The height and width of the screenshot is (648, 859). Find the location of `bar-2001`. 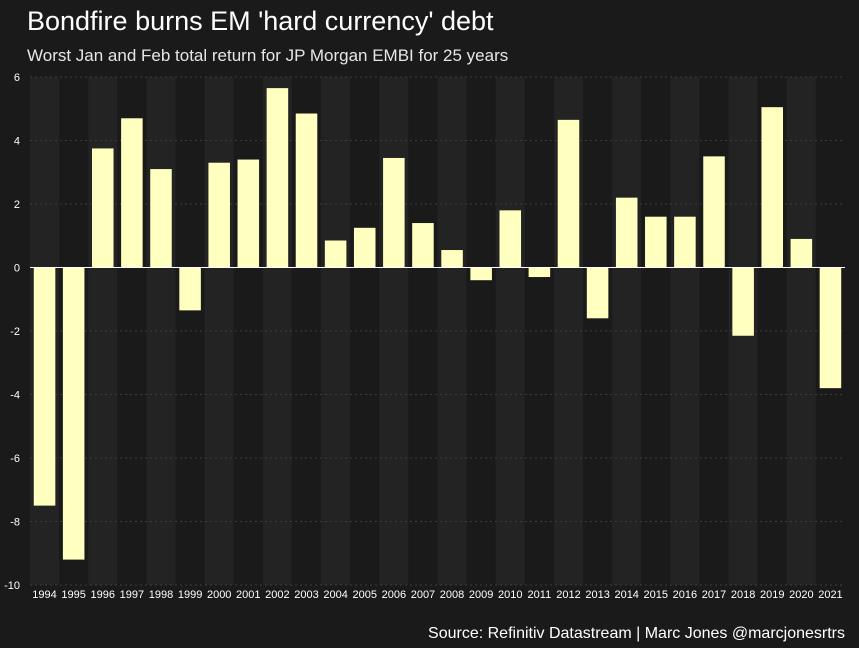

bar-2001 is located at coordinates (248, 213).